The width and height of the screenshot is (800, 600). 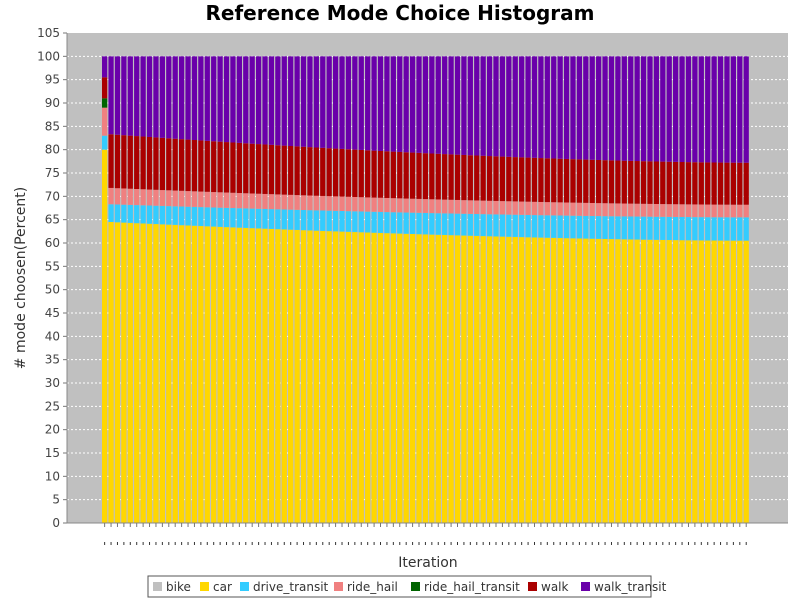 I want to click on legend-item-car: car, so click(x=216, y=587).